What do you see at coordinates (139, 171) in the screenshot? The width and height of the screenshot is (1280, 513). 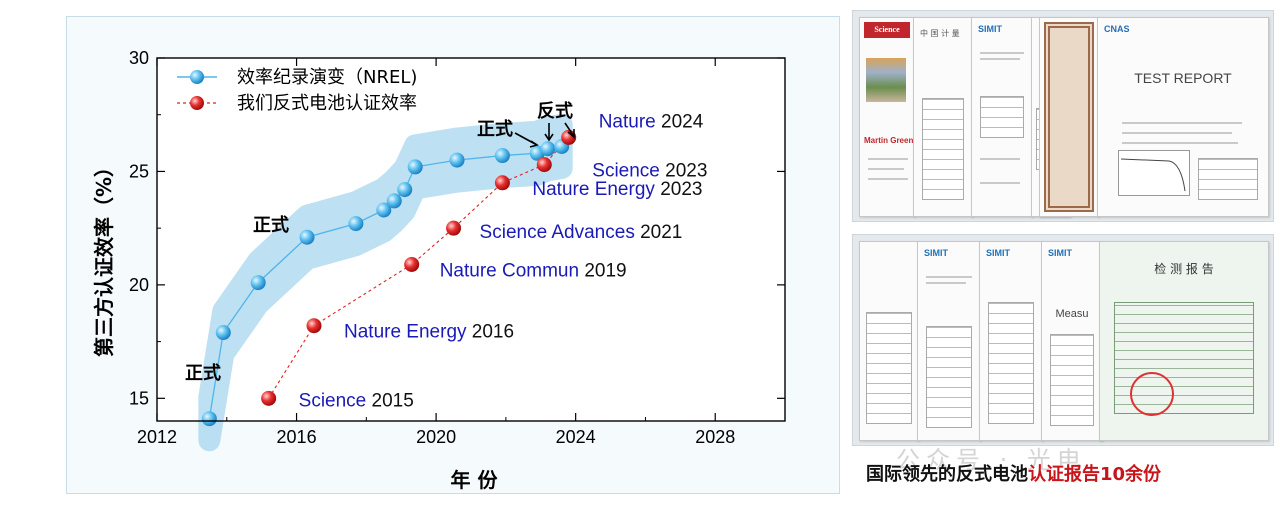 I see `y-tick-label: 25` at bounding box center [139, 171].